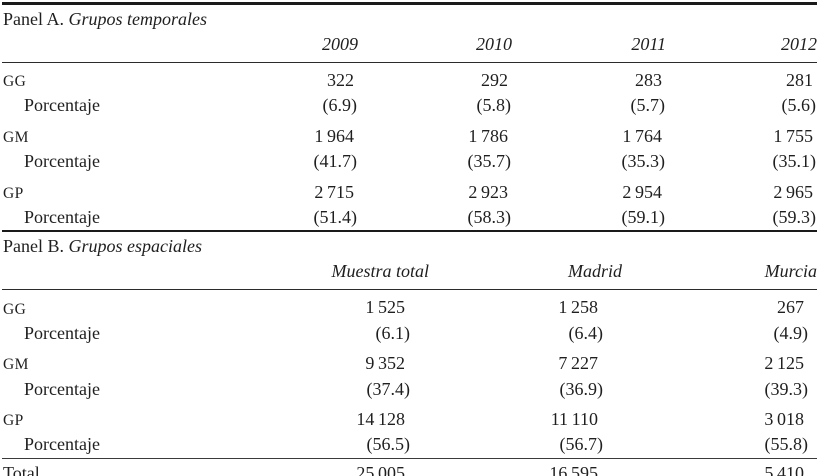 This screenshot has height=476, width=819. I want to click on cell-value: 3 018, so click(784, 418).